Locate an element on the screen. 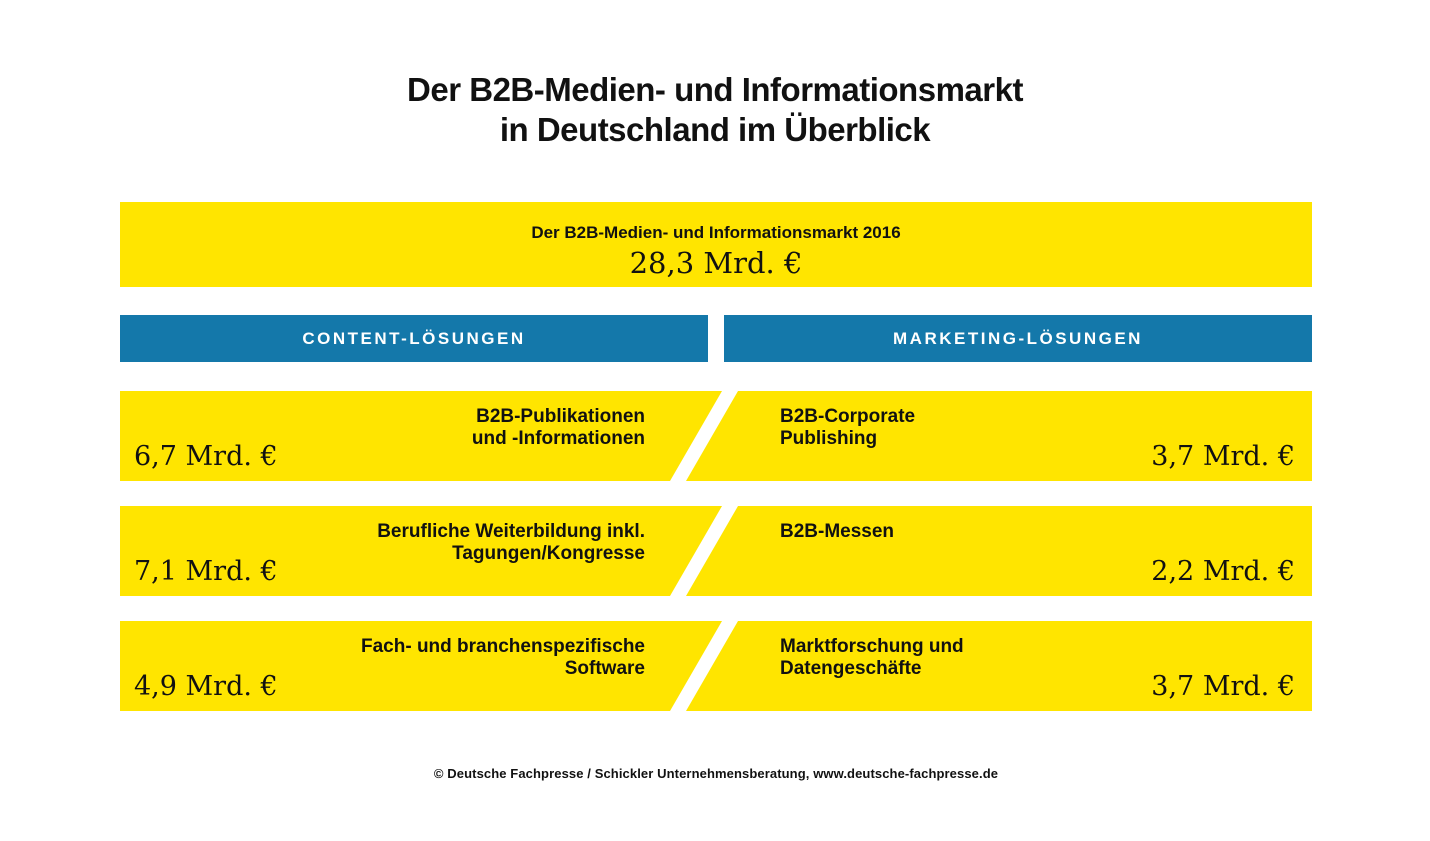  column-header-content-loesungen: CONTENT-LÖSUNGEN is located at coordinates (414, 338).